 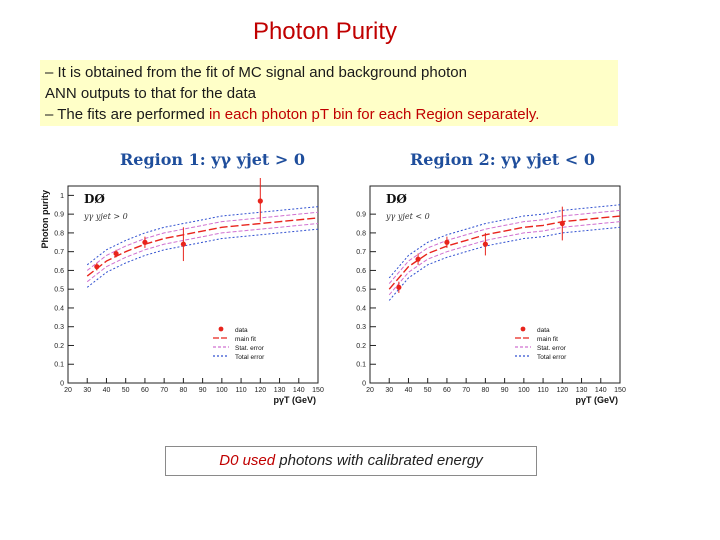 What do you see at coordinates (325, 31) in the screenshot?
I see `slide-title: Photon Purity` at bounding box center [325, 31].